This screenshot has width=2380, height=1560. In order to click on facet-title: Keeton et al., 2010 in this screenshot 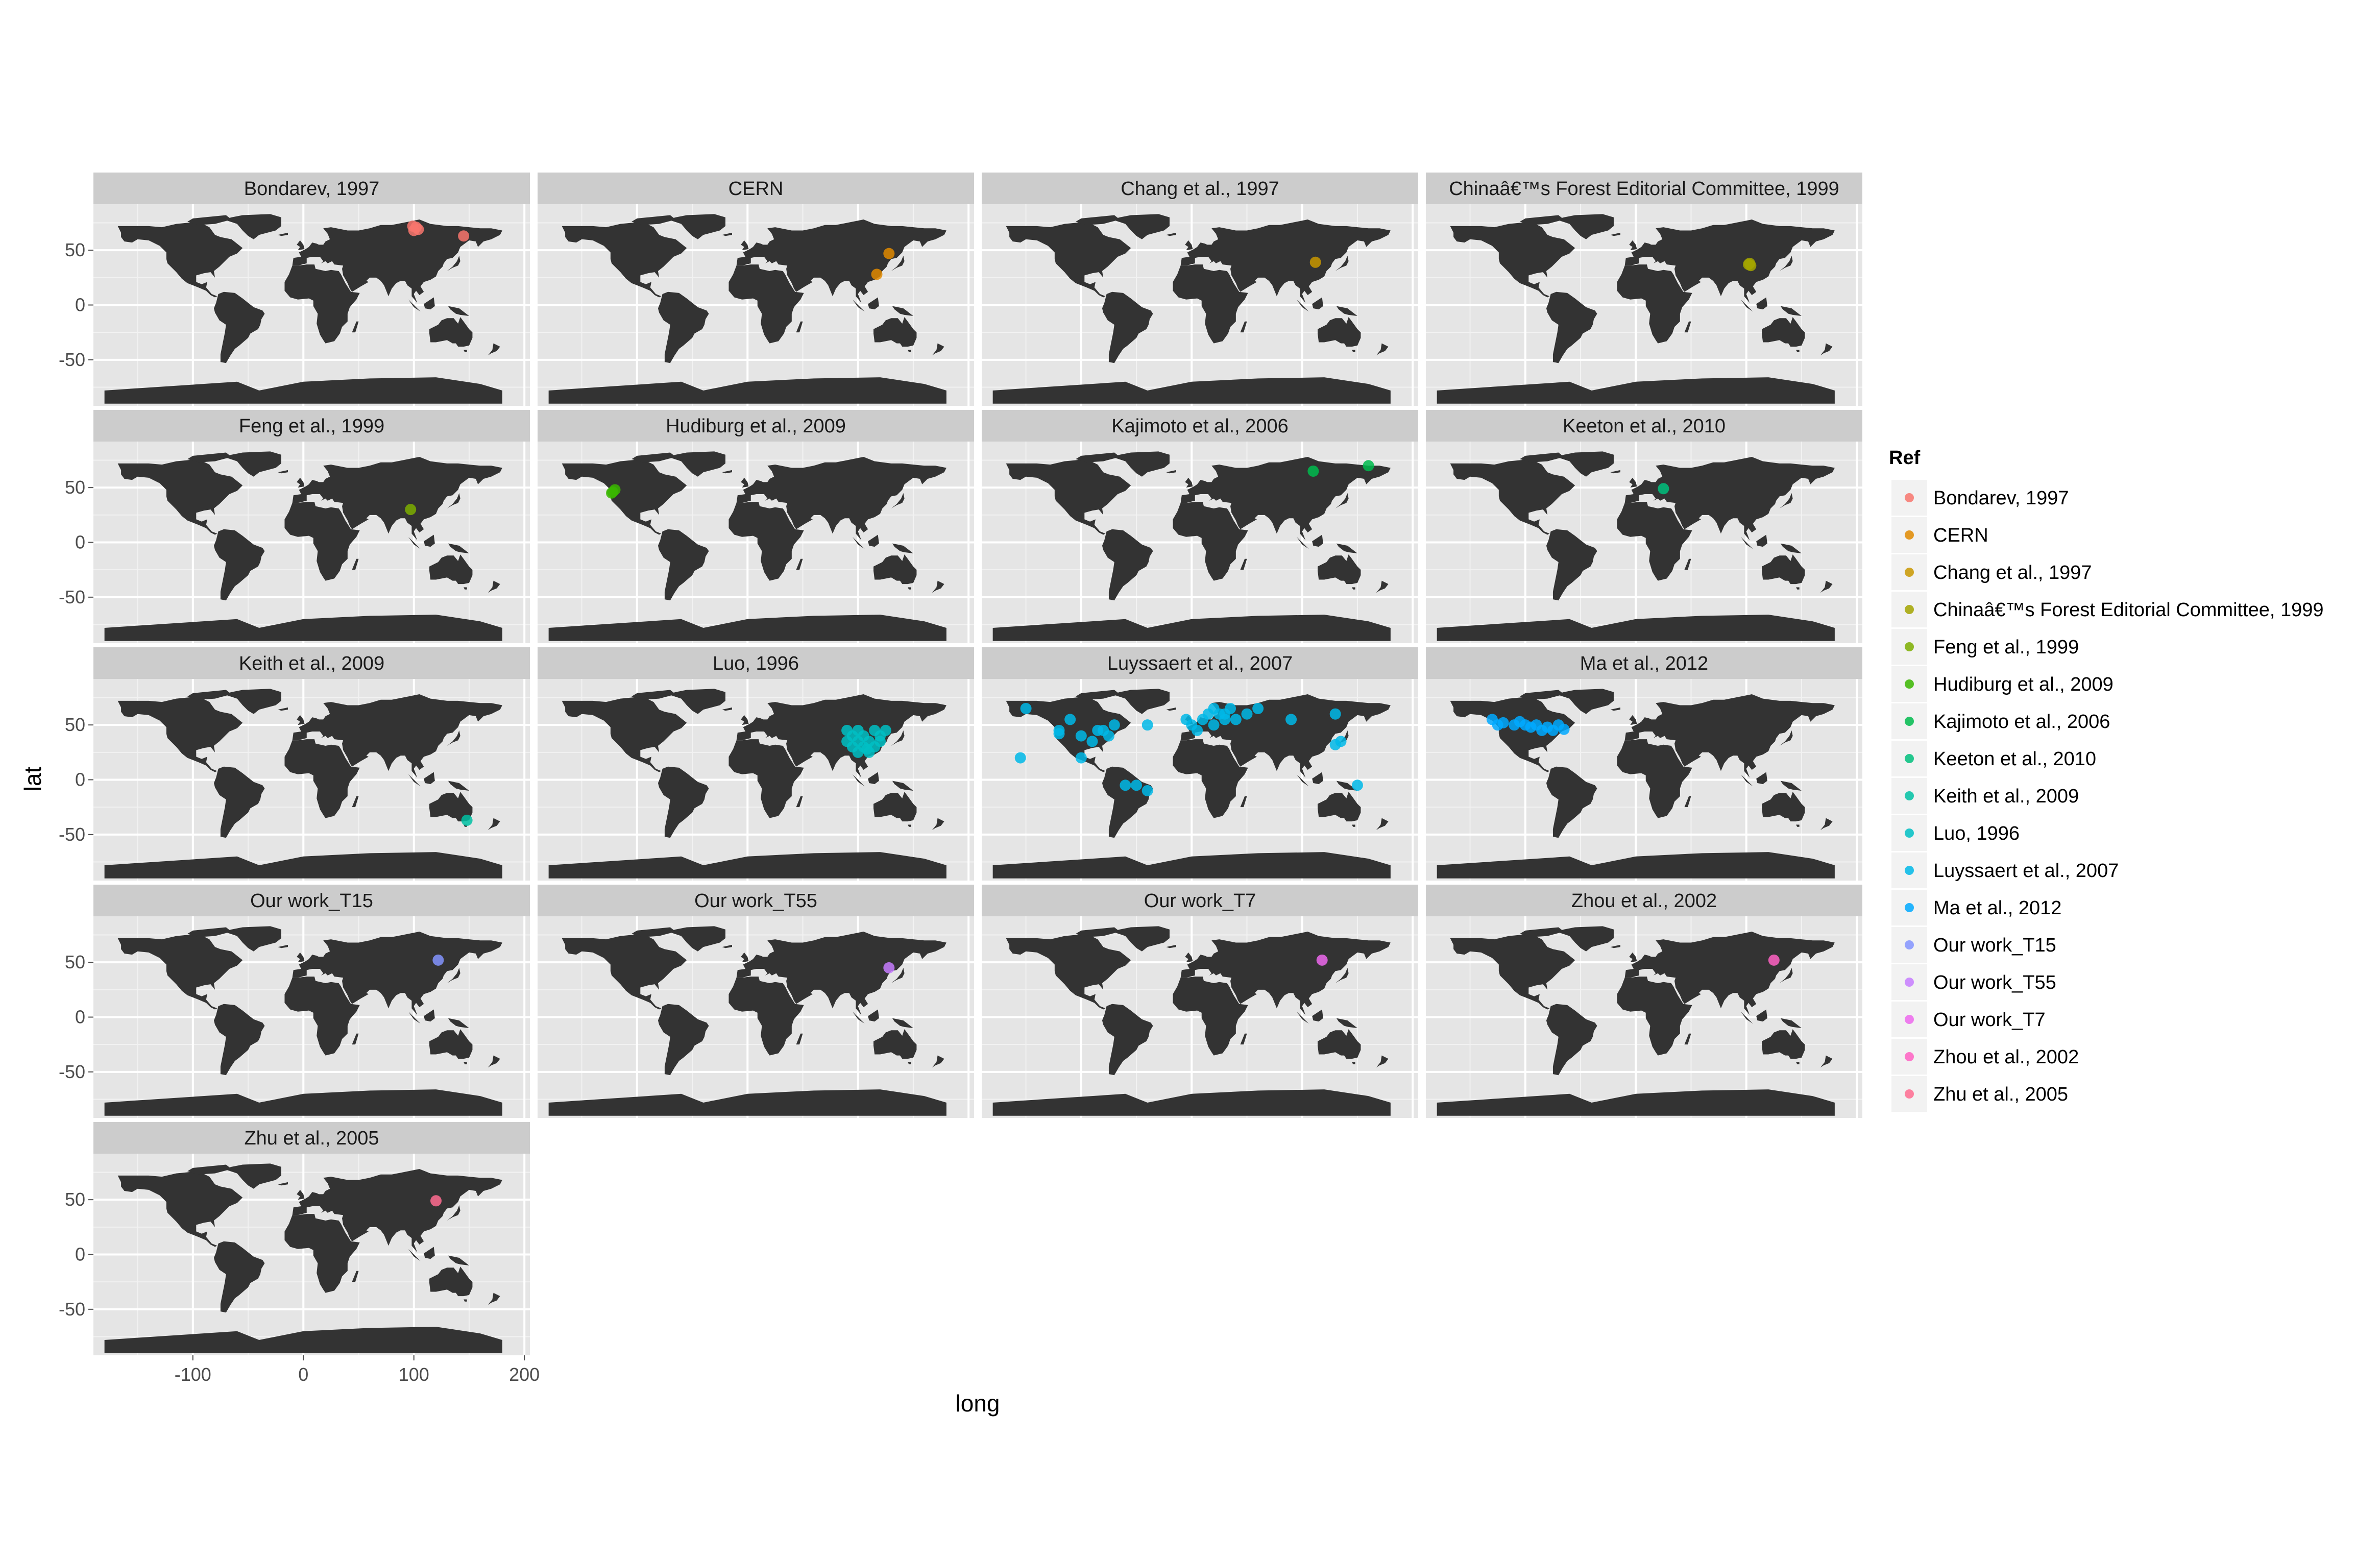, I will do `click(1645, 426)`.